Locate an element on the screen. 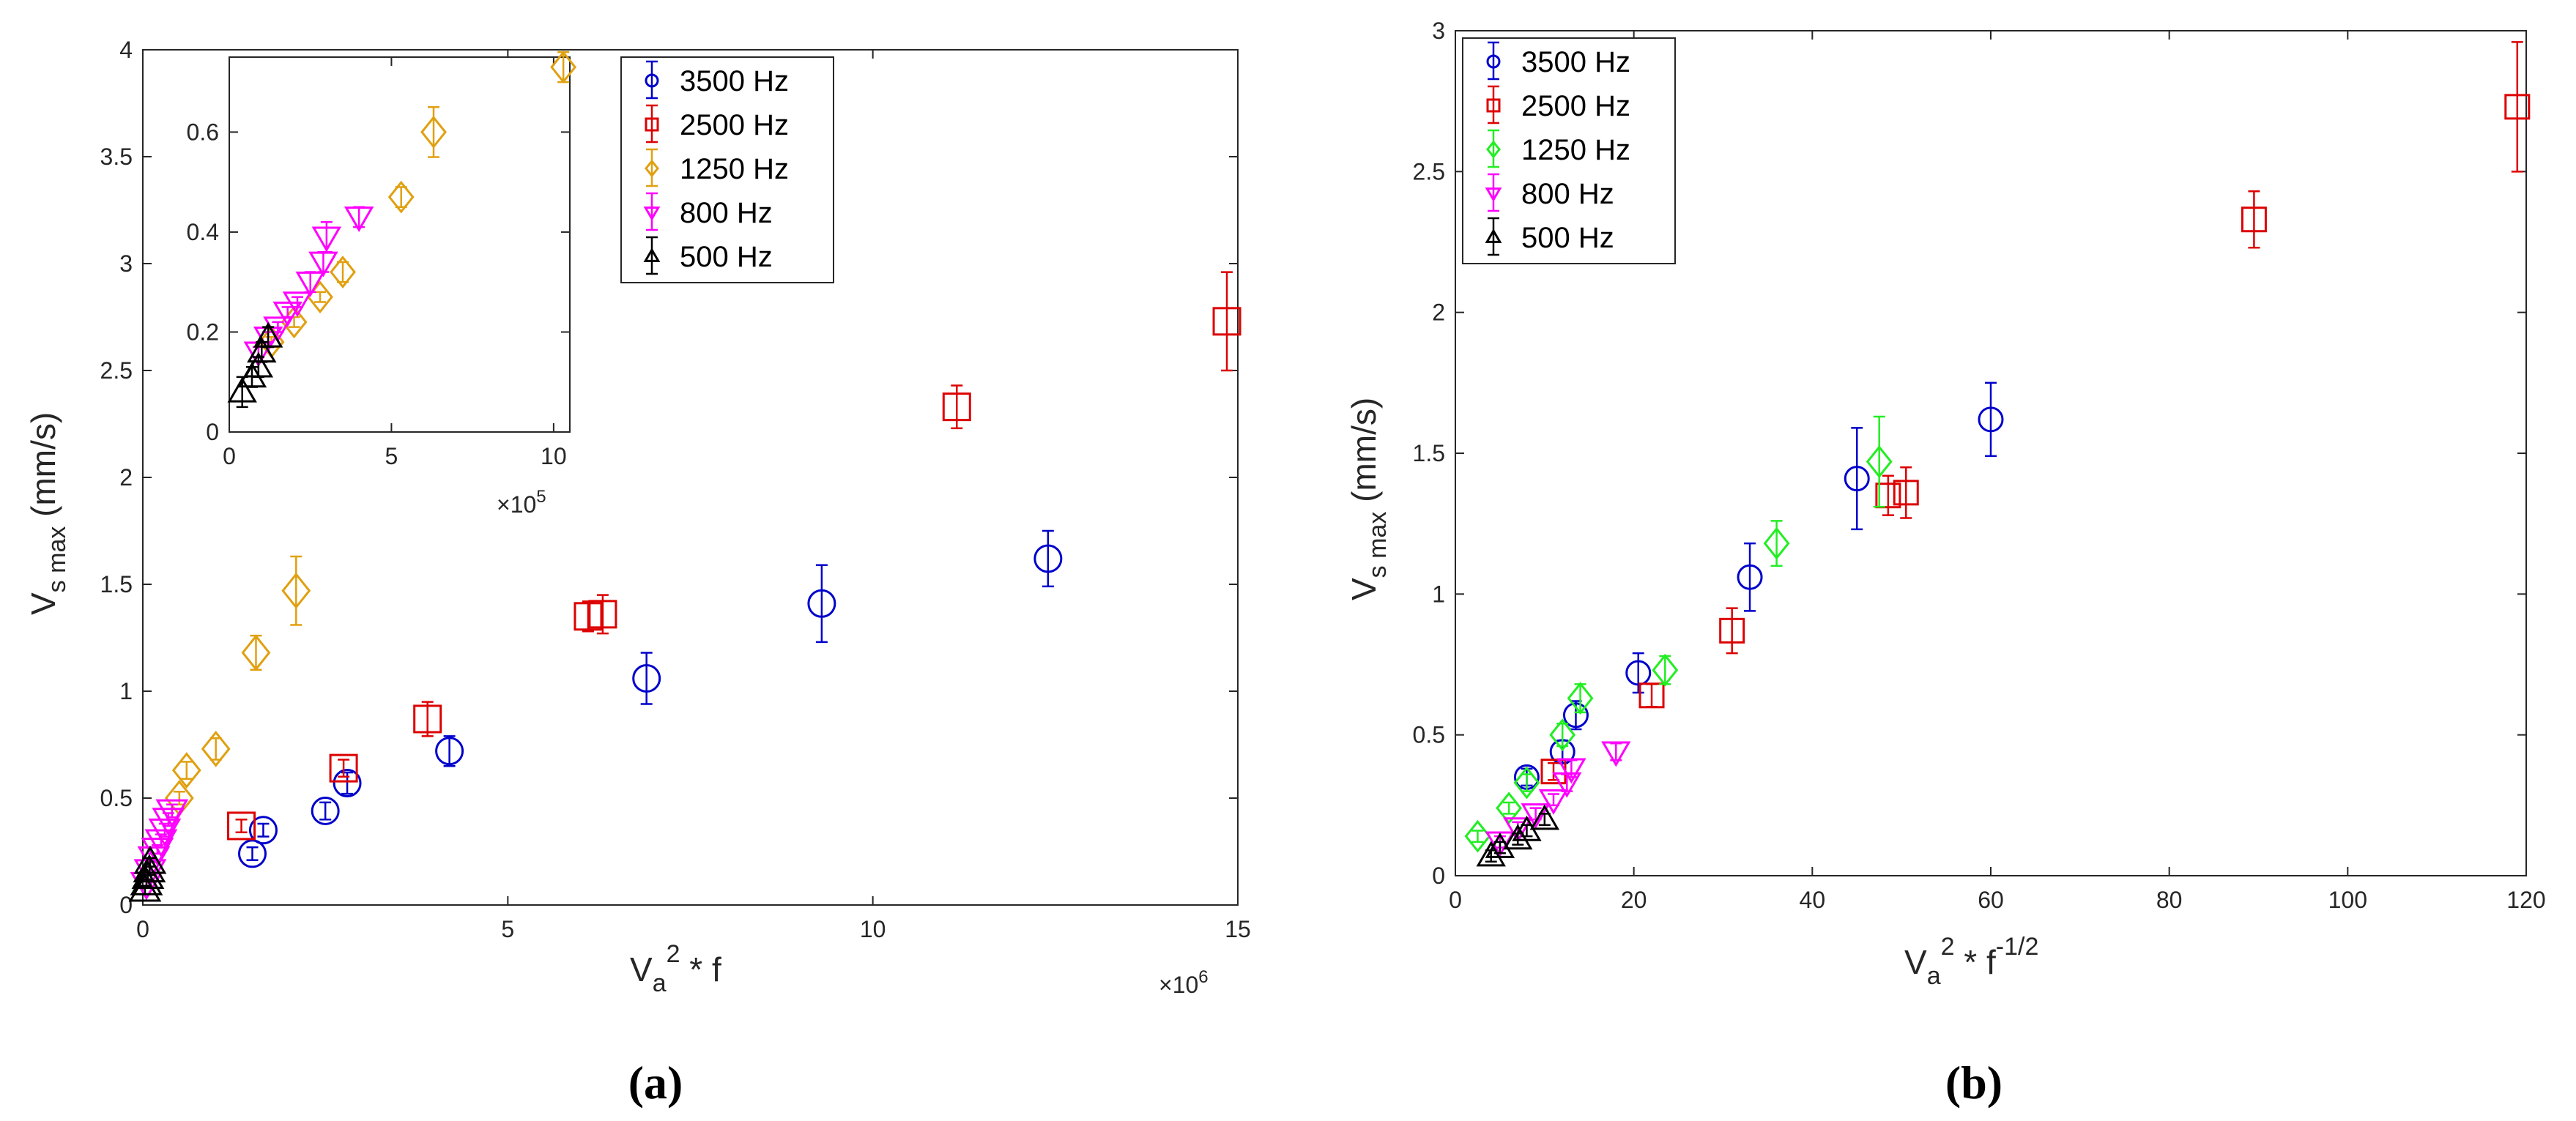 The height and width of the screenshot is (1121, 2576). x-tick-label: 20 is located at coordinates (1634, 900).